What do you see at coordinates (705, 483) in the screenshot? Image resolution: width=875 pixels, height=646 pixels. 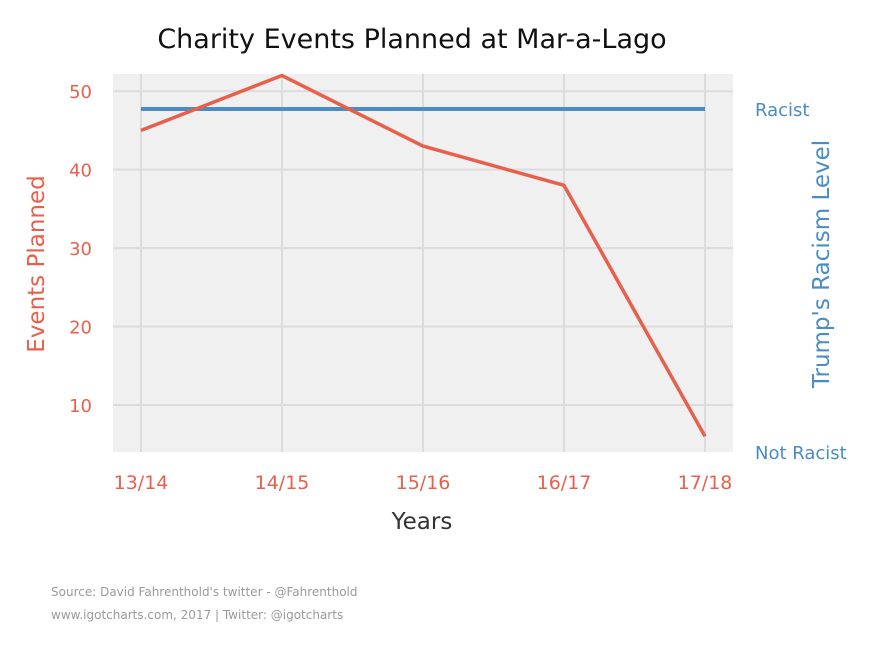 I see `x-tick-label: 17/18` at bounding box center [705, 483].